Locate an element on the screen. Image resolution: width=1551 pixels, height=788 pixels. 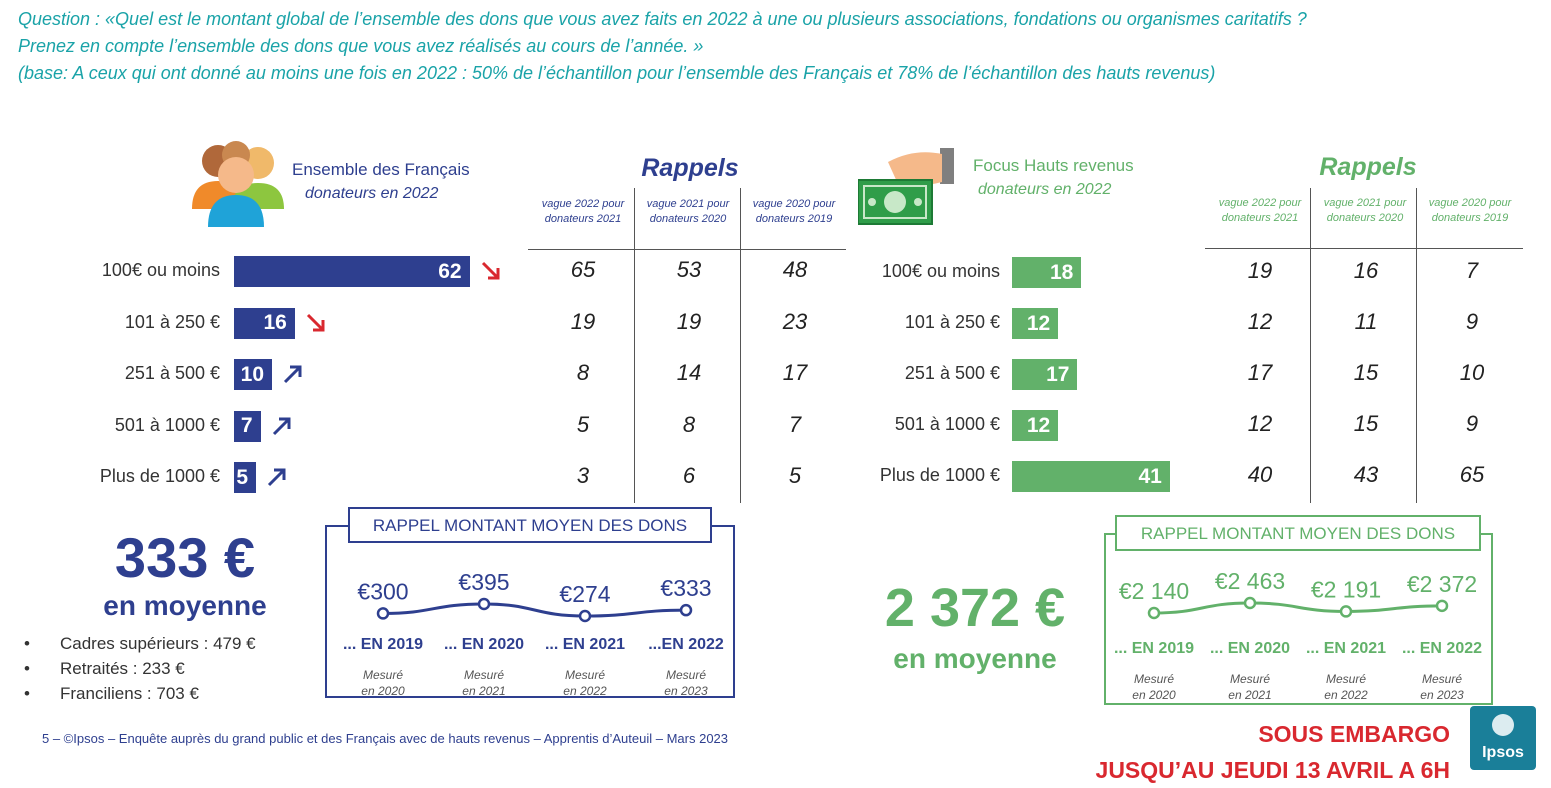
rappel-cell: 11 is located at coordinates (1366, 321).